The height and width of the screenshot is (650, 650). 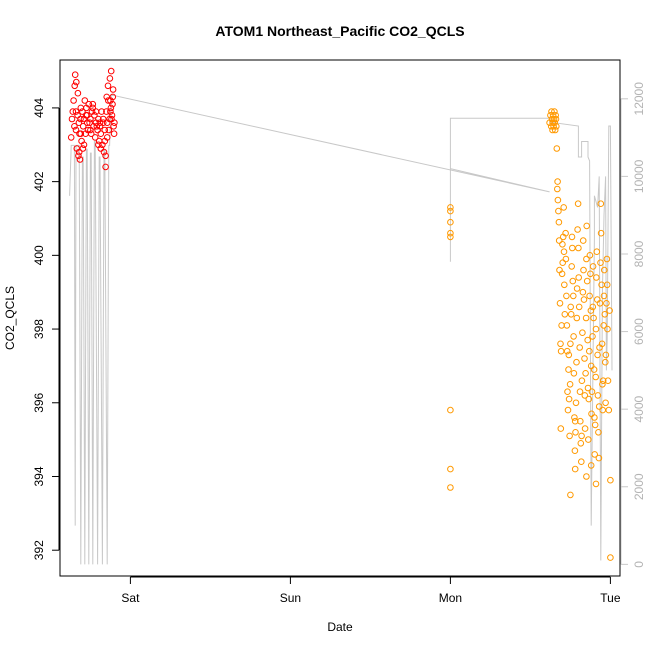 What do you see at coordinates (639, 486) in the screenshot?
I see `y2-tick-label: 2000` at bounding box center [639, 486].